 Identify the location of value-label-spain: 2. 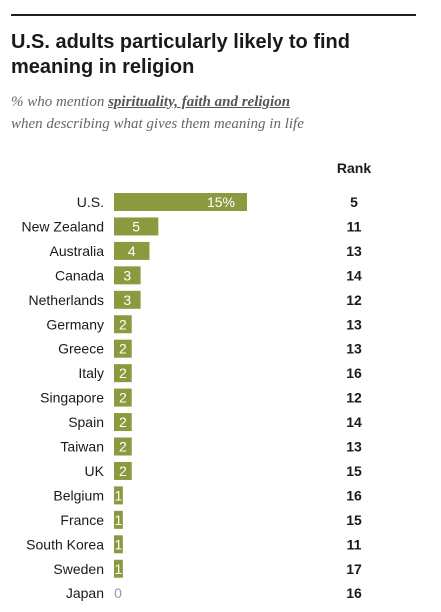
(123, 422).